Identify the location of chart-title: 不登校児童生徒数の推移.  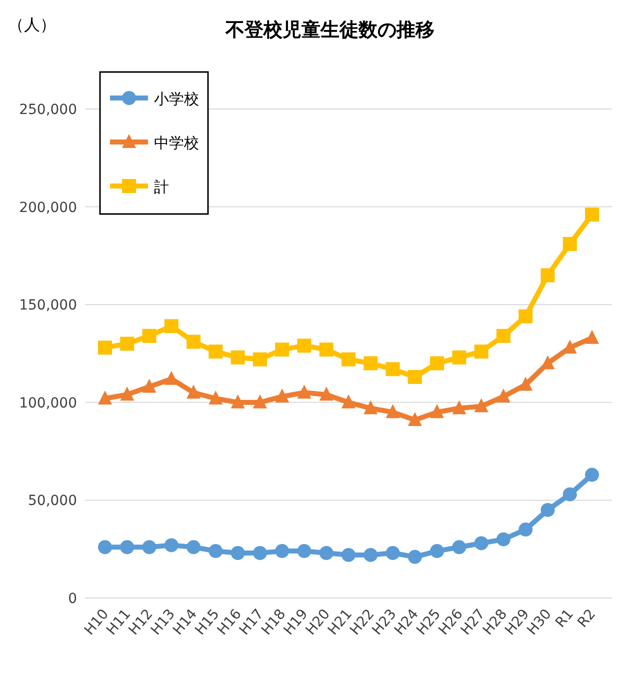
(329, 30).